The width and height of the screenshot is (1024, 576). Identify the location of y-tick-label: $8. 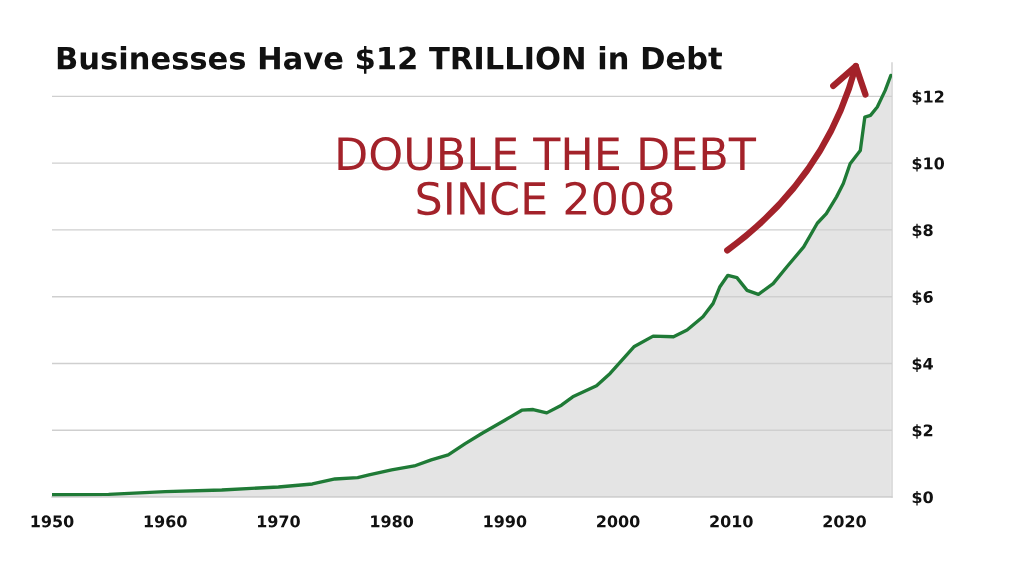
(922, 231).